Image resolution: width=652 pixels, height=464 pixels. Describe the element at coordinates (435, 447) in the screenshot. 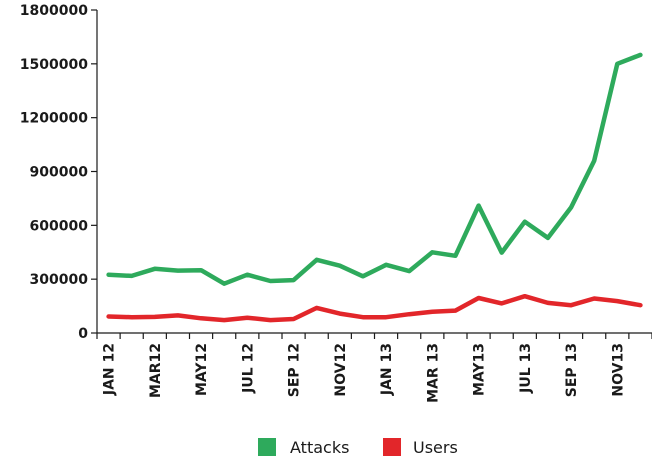

I see `legend-label-users: Users` at that location.